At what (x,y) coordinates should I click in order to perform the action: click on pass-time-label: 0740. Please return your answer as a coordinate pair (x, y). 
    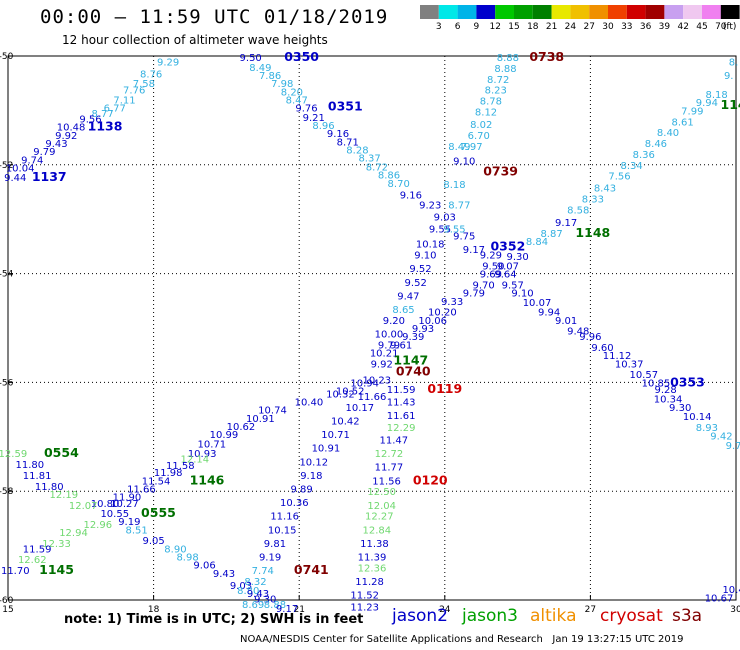
    Looking at the image, I should click on (413, 371).